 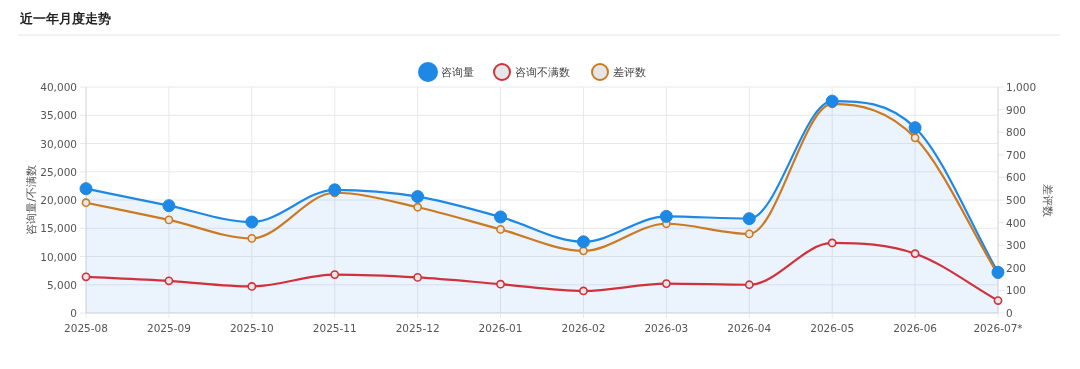 I want to click on y-tick-label: 30,000, so click(x=58, y=143).